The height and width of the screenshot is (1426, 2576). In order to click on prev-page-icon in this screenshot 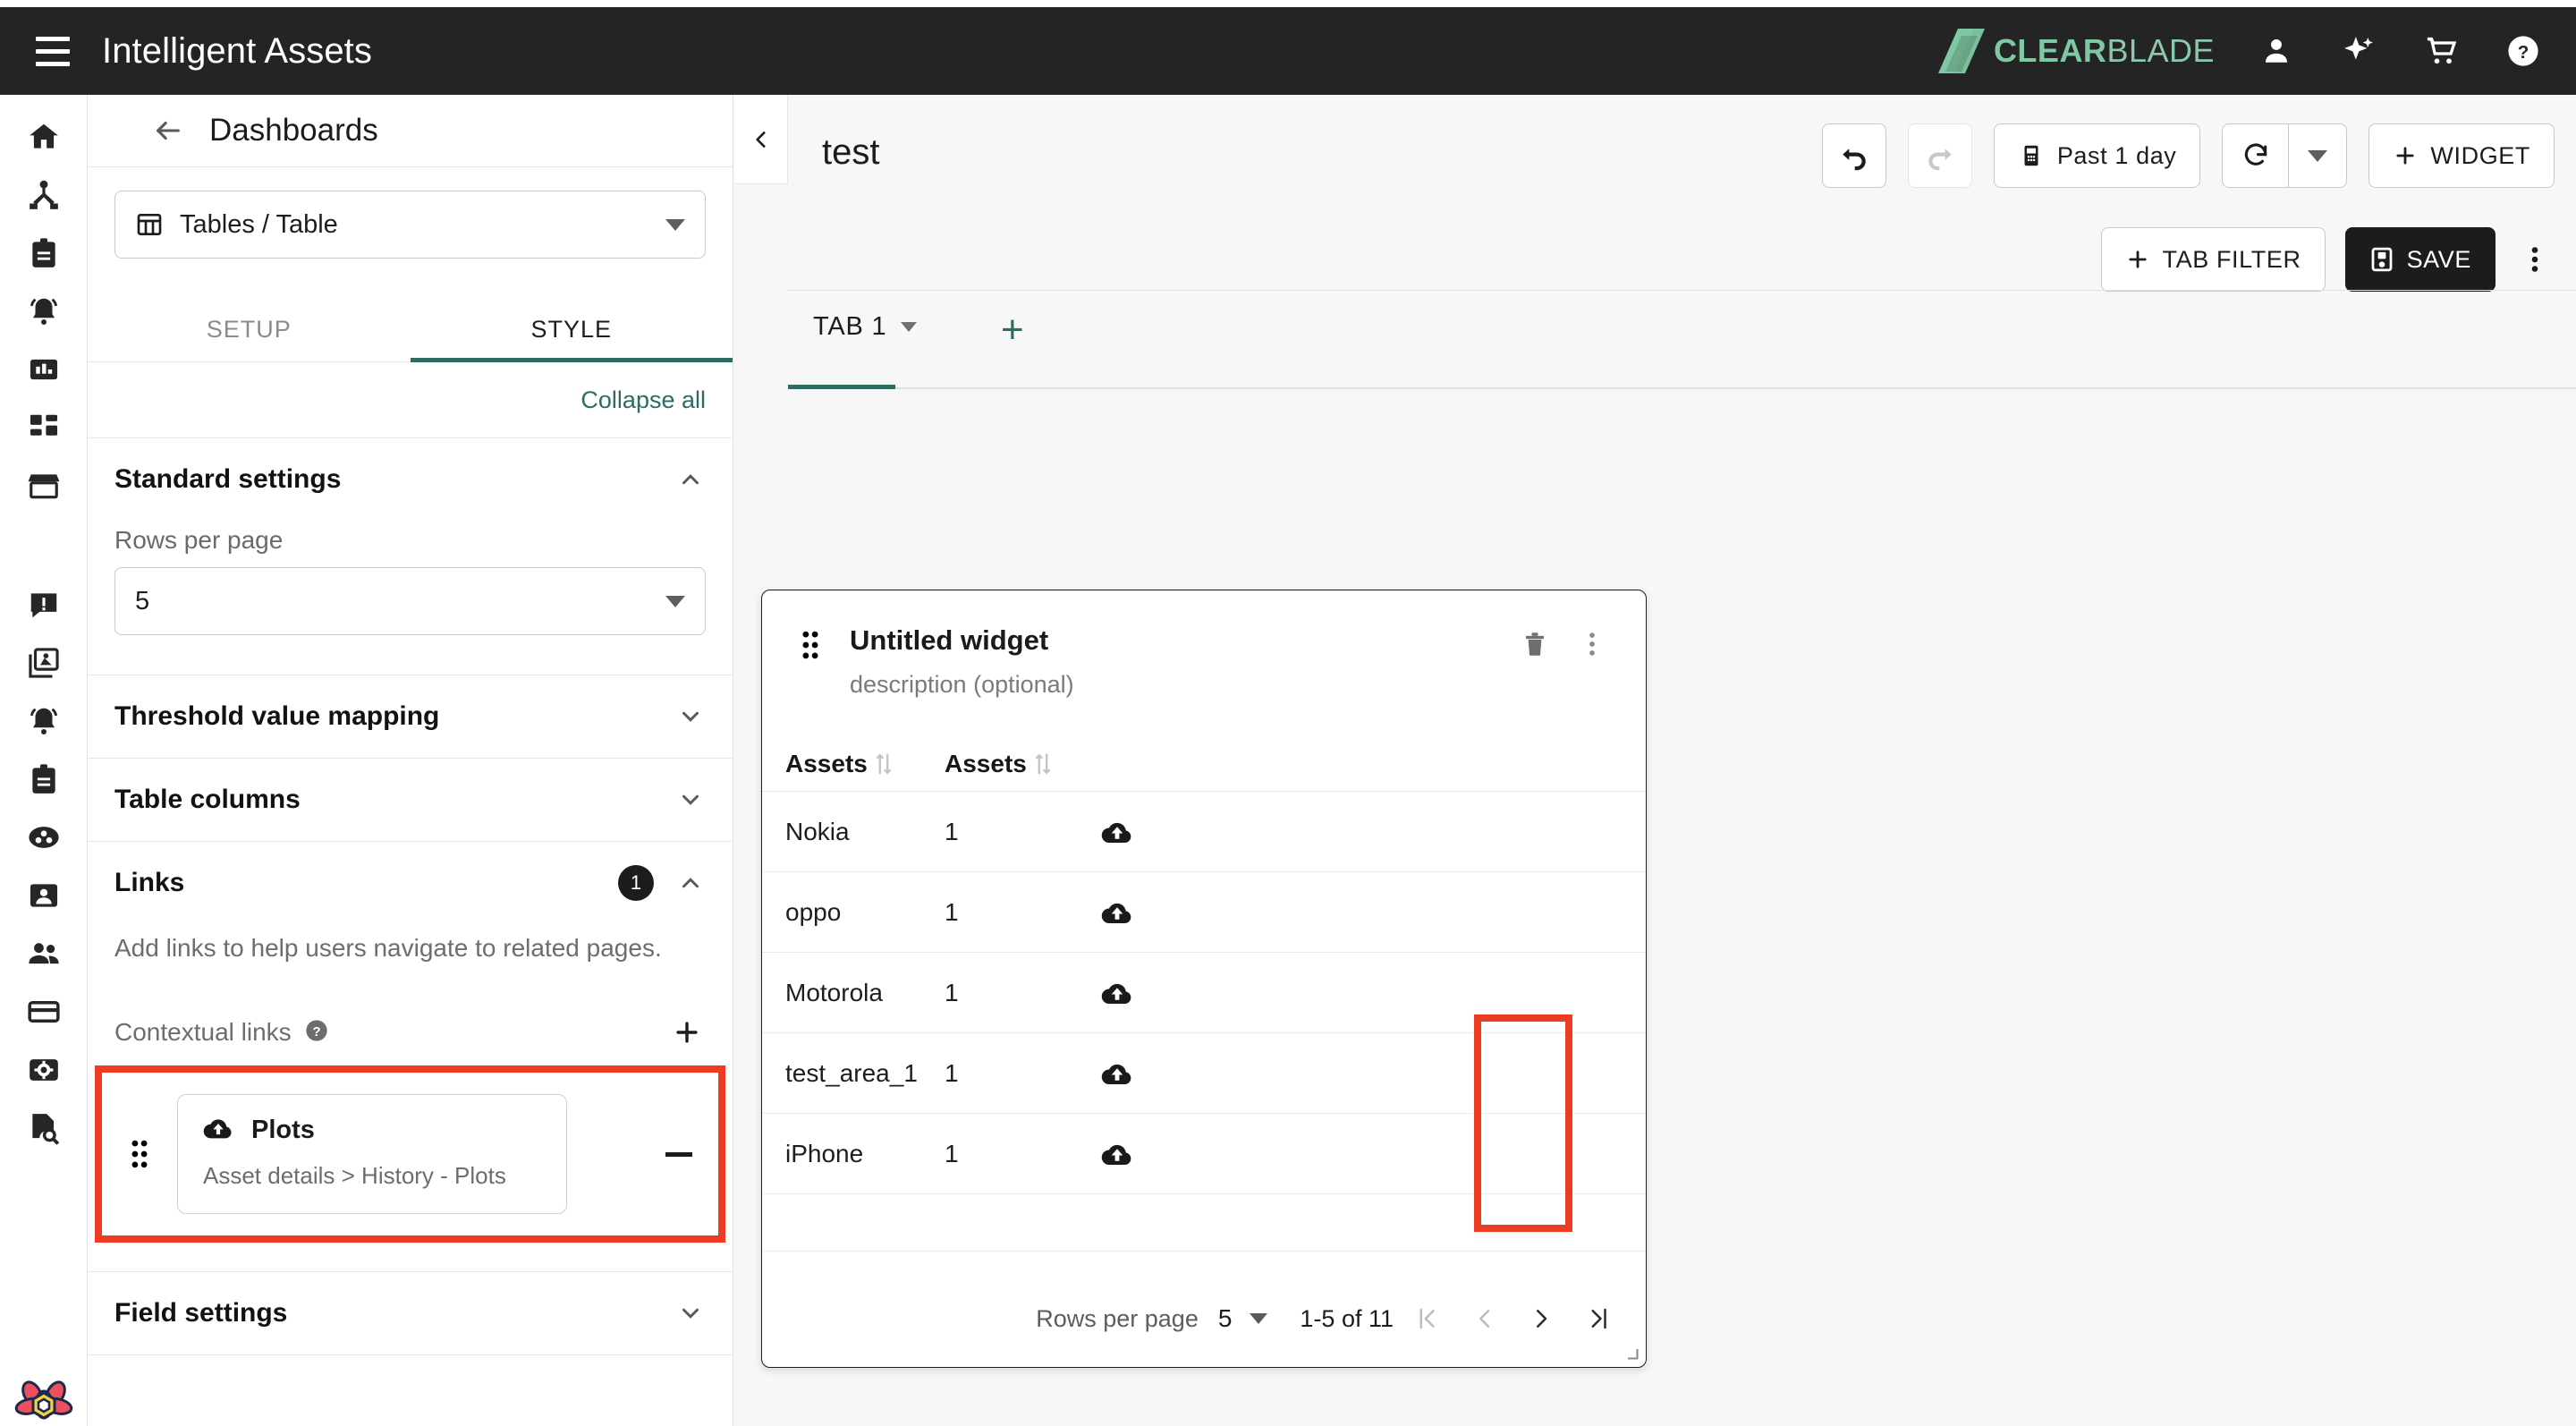, I will do `click(1484, 1319)`.